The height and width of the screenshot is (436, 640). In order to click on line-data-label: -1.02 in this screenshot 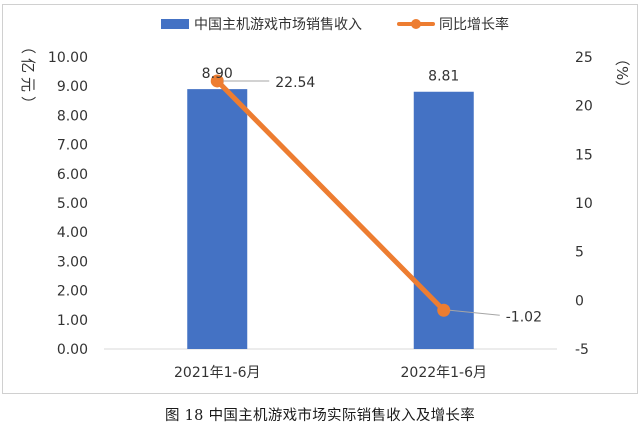, I will do `click(524, 317)`.